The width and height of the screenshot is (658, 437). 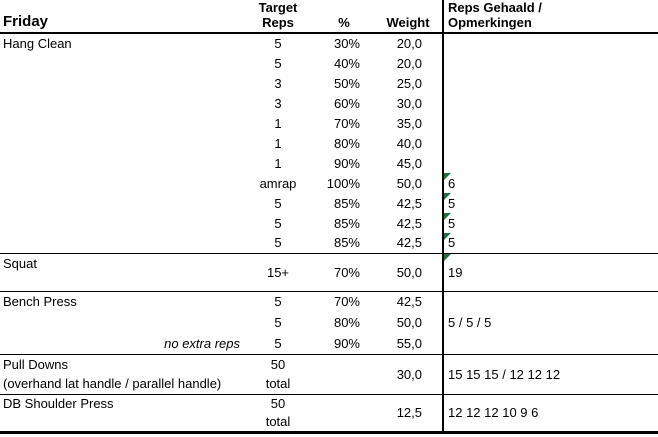 What do you see at coordinates (329, 322) in the screenshot?
I see `table-row: Bench Press 5 70% 42,5 5 / 5 / 5` at bounding box center [329, 322].